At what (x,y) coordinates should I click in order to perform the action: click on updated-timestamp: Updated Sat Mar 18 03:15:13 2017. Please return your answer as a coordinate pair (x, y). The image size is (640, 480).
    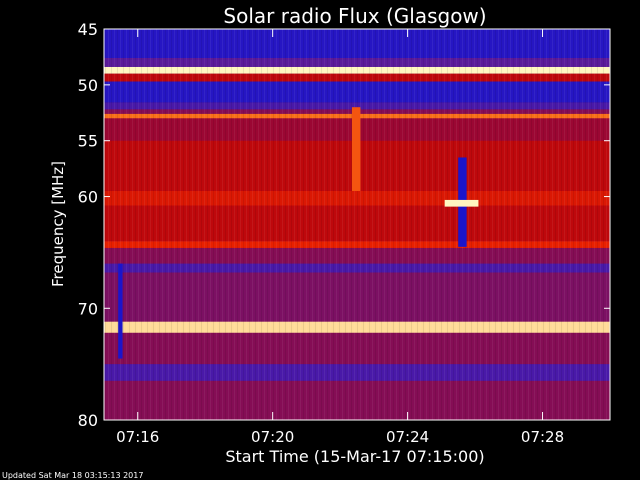
    Looking at the image, I should click on (72, 475).